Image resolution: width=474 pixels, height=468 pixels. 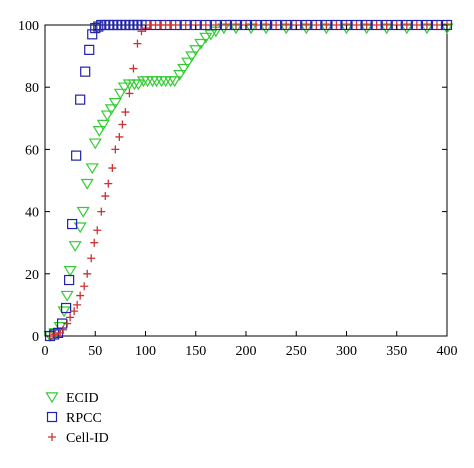 What do you see at coordinates (447, 351) in the screenshot?
I see `x-tick-label: 400` at bounding box center [447, 351].